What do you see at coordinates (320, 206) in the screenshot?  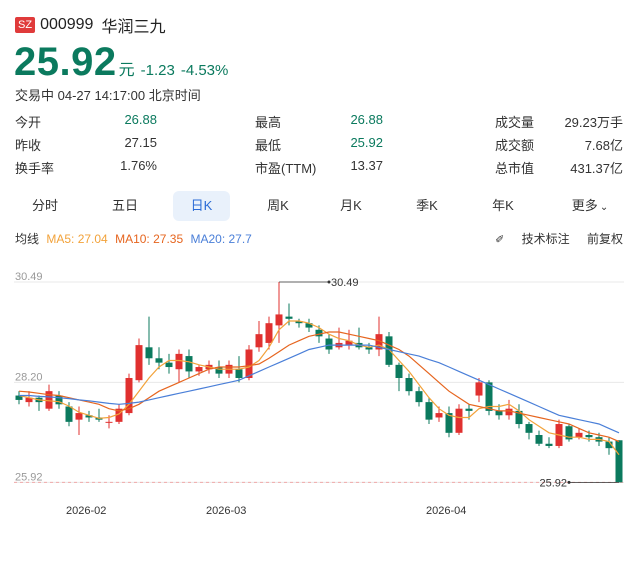 I see `period-tabs: 分时 五日 日K 周K 月K 季K 年K 更多 ⌄` at bounding box center [320, 206].